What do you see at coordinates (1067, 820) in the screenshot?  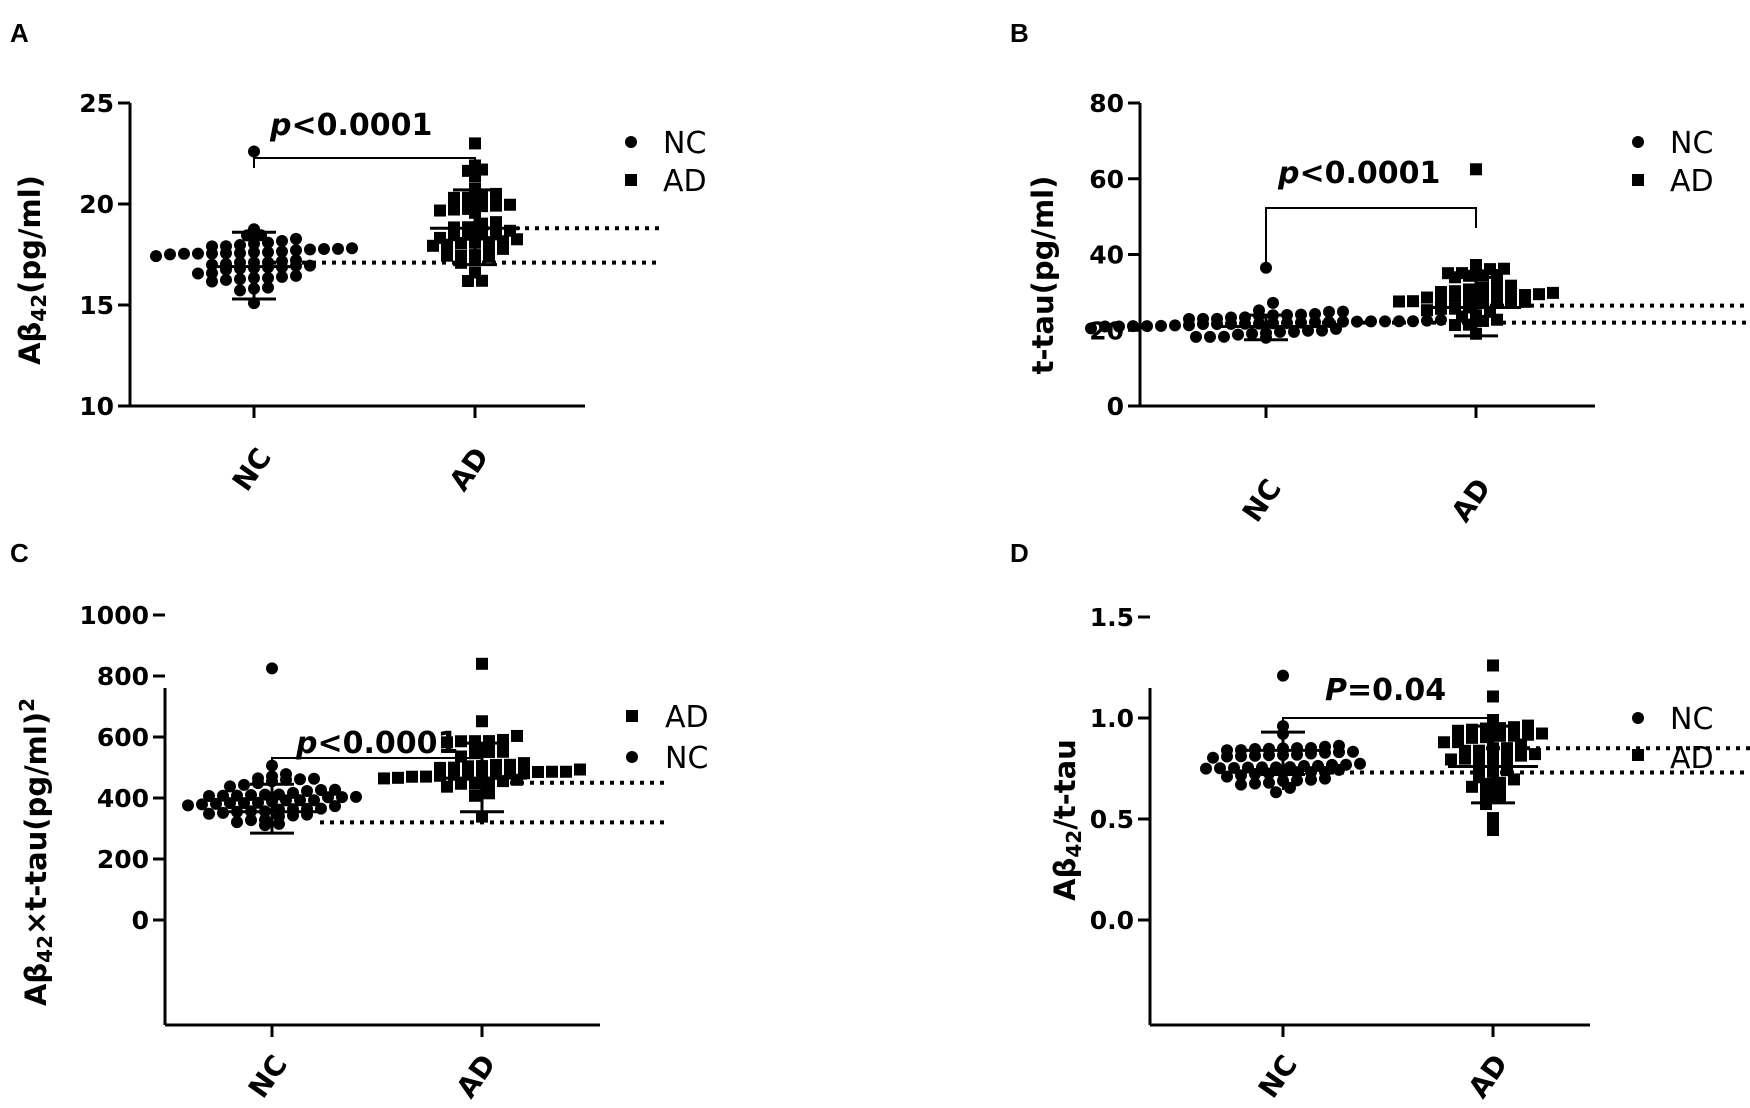 I see `panel-d-y-label: Aβ42/t-tau` at bounding box center [1067, 820].